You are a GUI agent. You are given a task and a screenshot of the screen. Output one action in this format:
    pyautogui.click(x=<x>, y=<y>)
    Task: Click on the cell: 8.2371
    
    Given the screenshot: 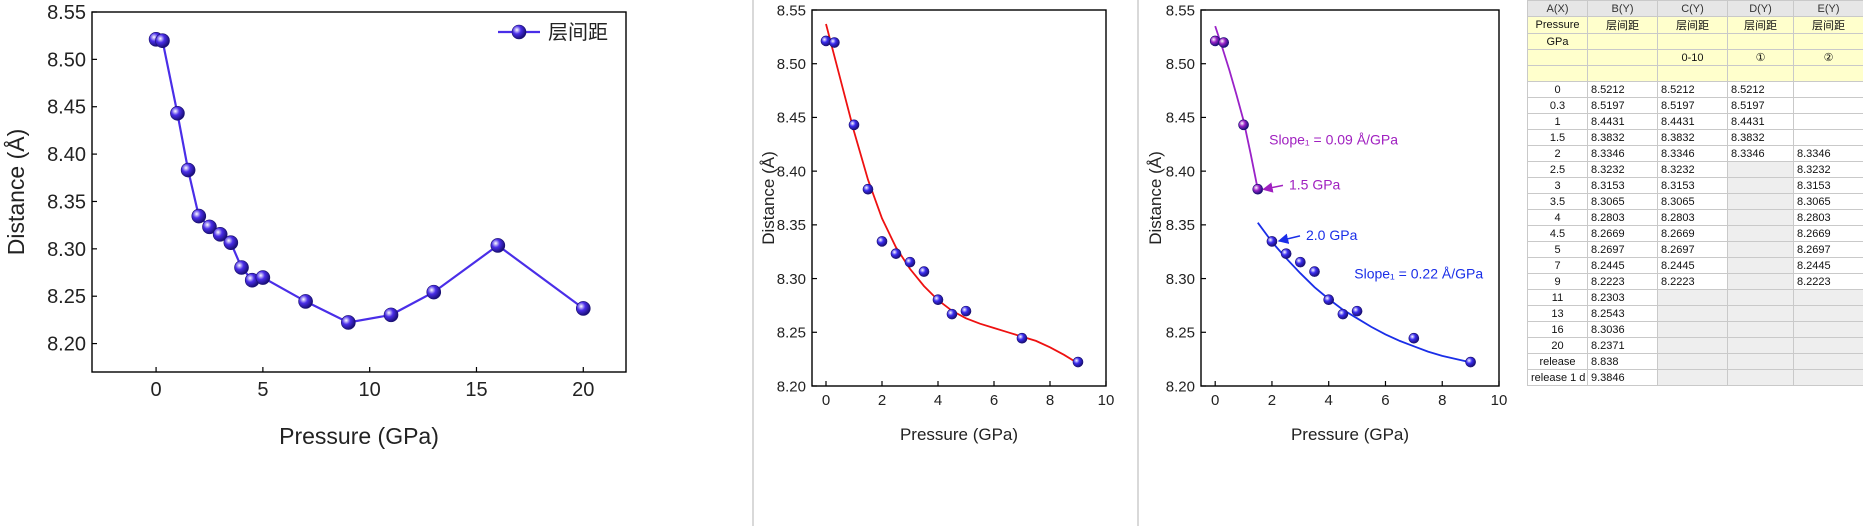 What is the action you would take?
    pyautogui.click(x=1623, y=346)
    